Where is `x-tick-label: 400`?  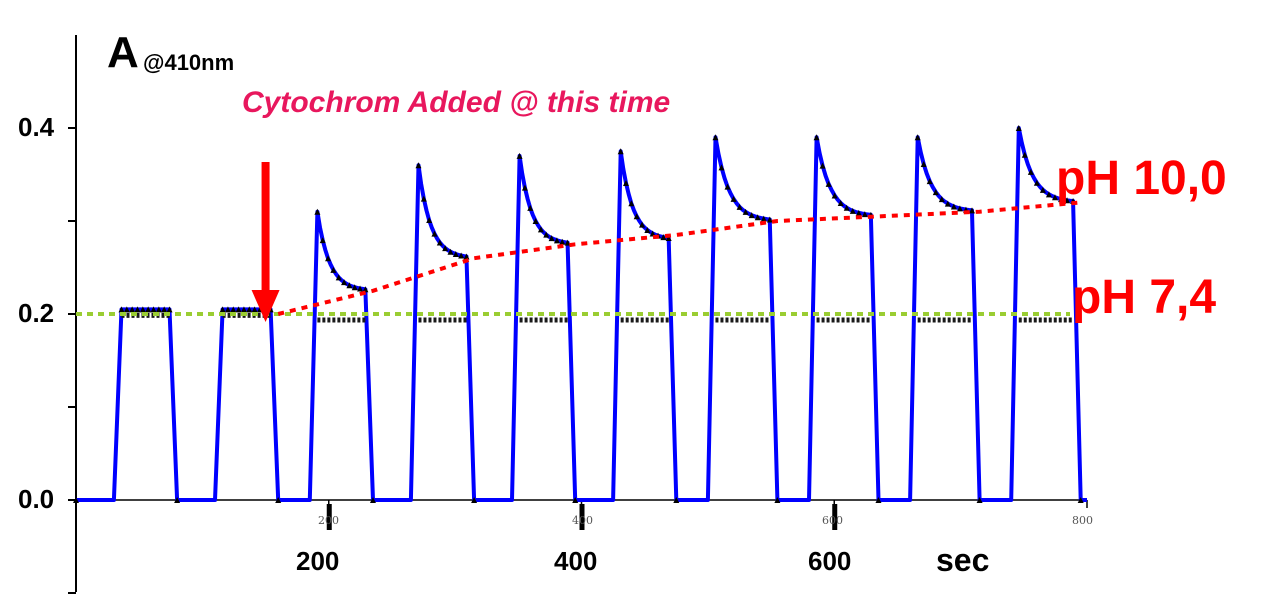
x-tick-label: 400 is located at coordinates (576, 561).